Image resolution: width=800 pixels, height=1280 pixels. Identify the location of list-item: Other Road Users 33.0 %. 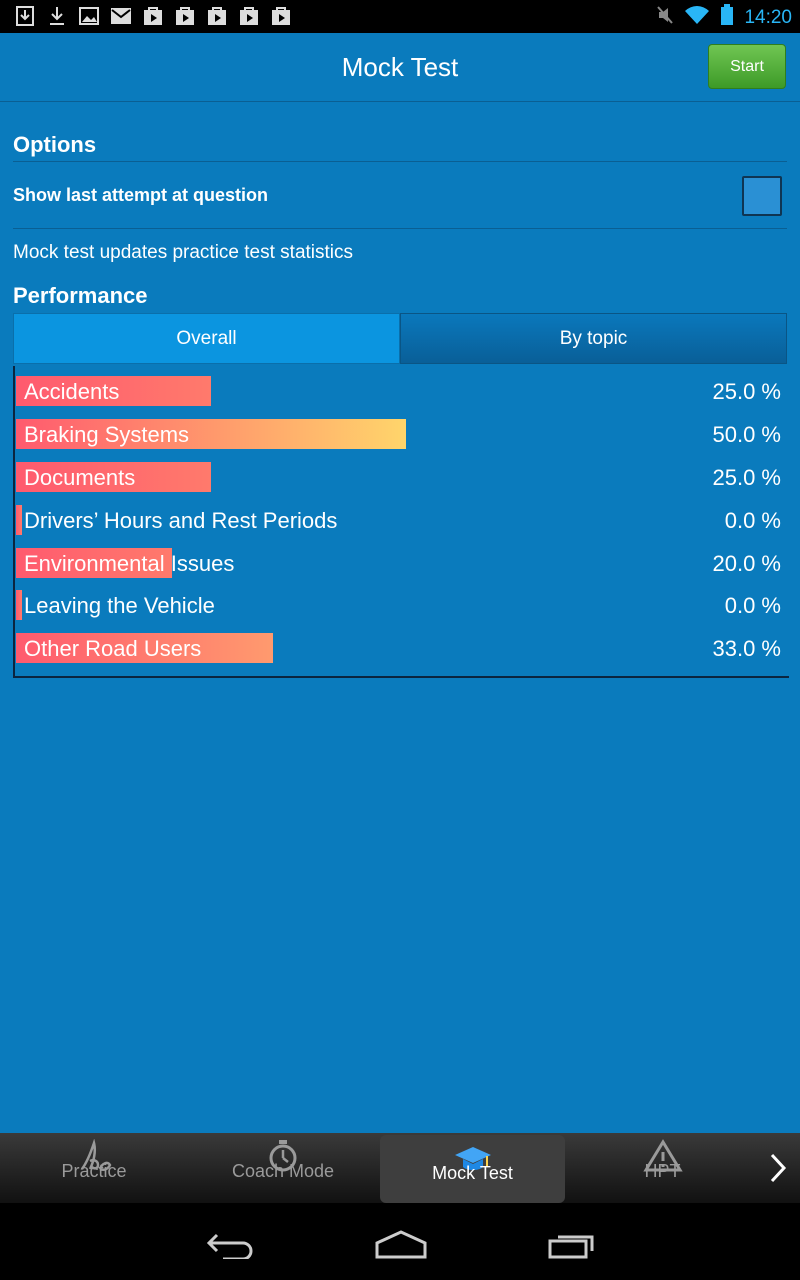
(401, 644).